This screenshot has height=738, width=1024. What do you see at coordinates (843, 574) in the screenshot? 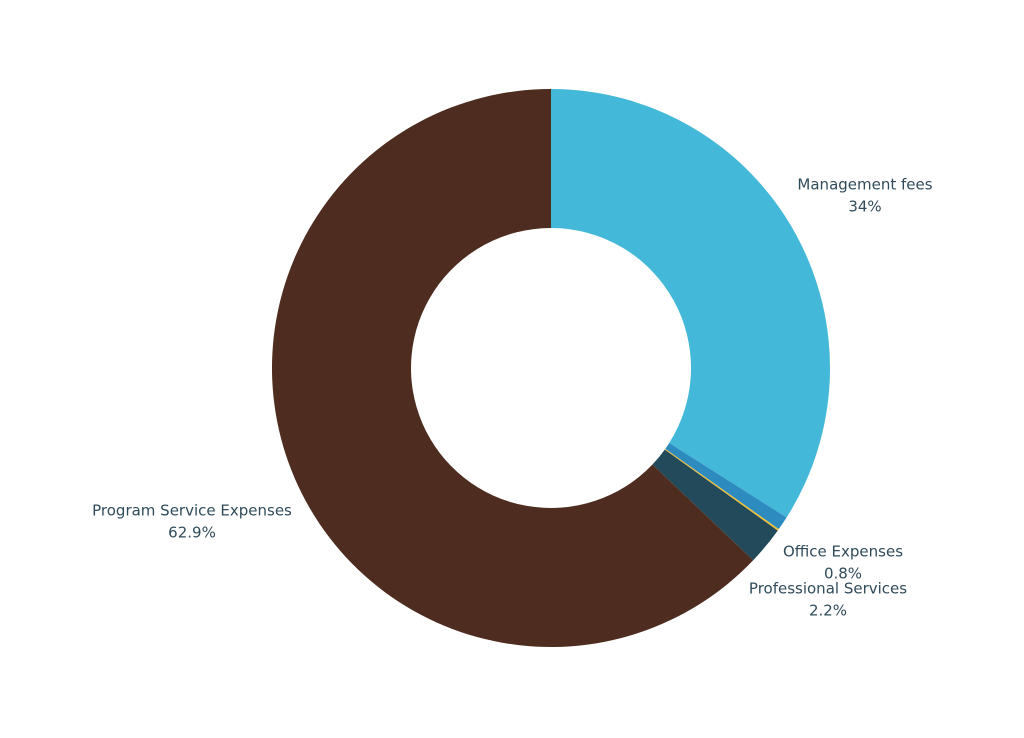
I see `slice-value-label: 0.8%` at bounding box center [843, 574].